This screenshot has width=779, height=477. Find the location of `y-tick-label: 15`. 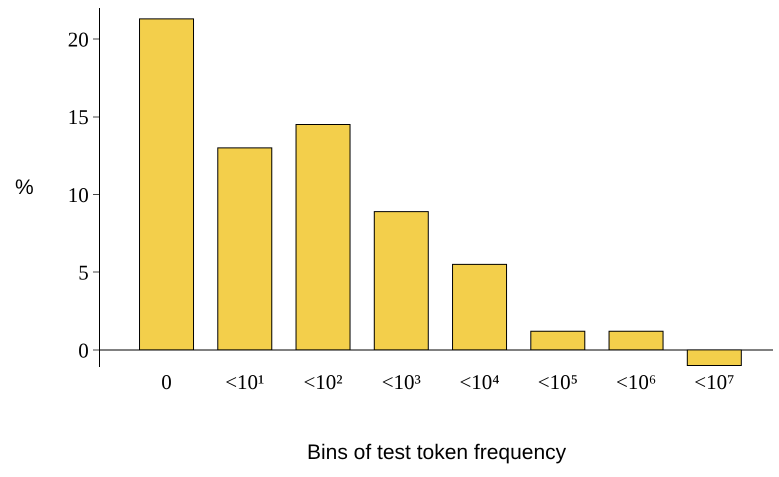

y-tick-label: 15 is located at coordinates (78, 117).